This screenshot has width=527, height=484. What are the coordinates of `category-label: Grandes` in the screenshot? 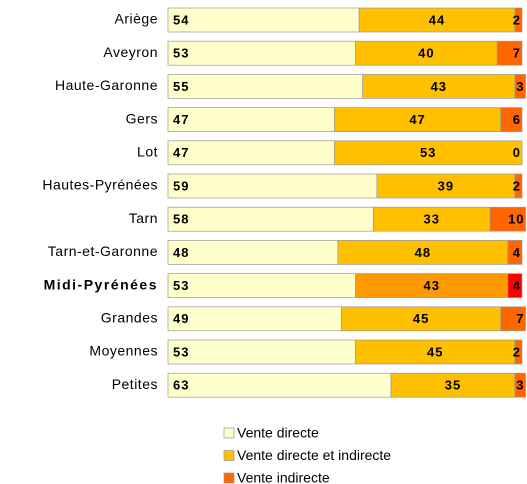 It's located at (129, 318).